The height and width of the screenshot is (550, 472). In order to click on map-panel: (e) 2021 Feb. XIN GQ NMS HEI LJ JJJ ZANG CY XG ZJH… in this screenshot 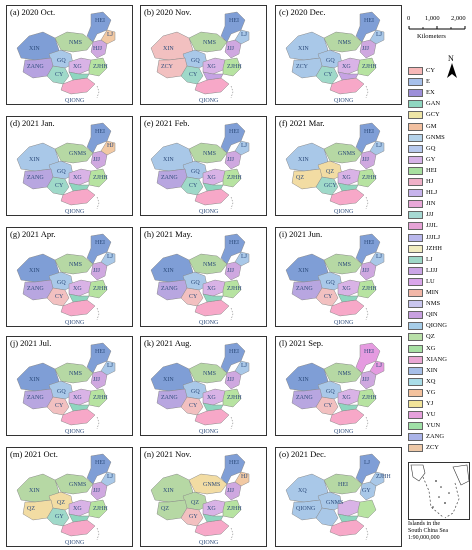, I will do `click(203, 166)`.